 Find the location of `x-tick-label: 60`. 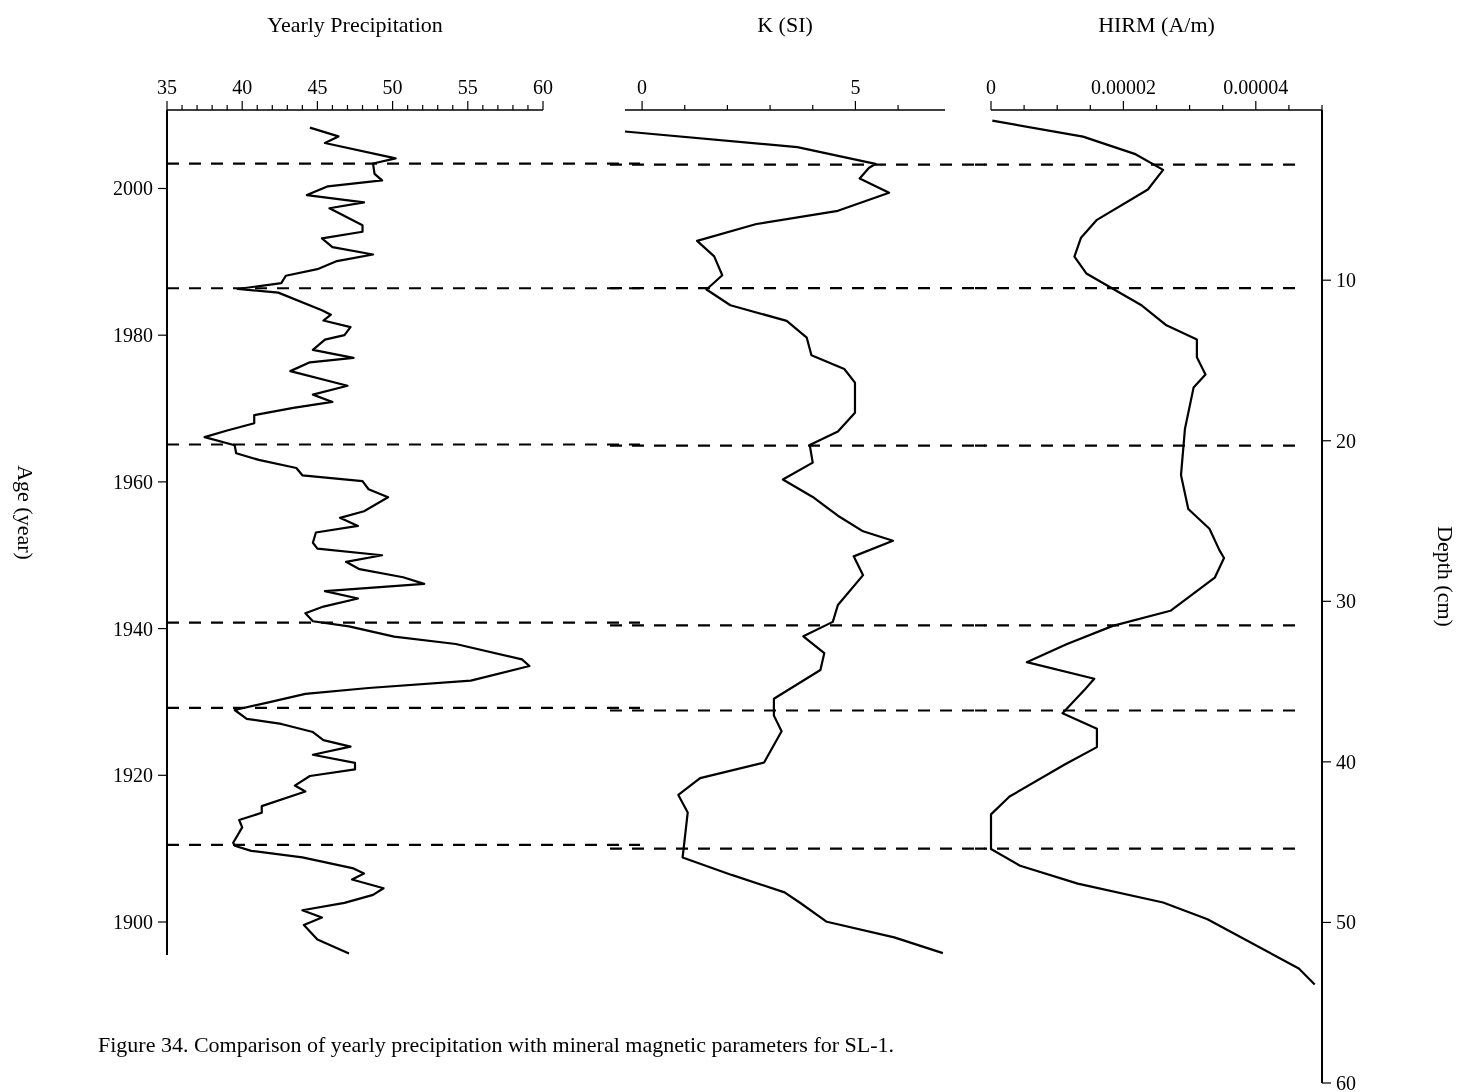

x-tick-label: 60 is located at coordinates (543, 87).